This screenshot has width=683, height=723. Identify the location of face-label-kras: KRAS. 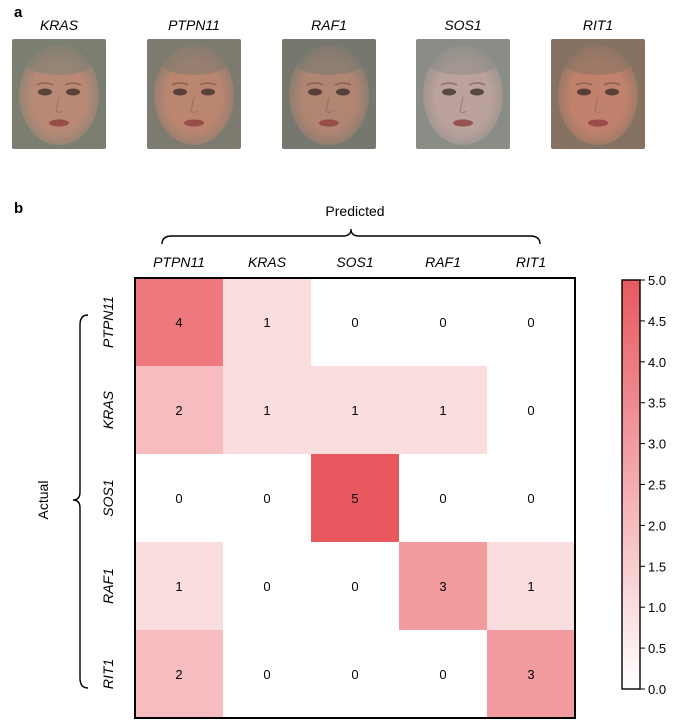
(59, 25).